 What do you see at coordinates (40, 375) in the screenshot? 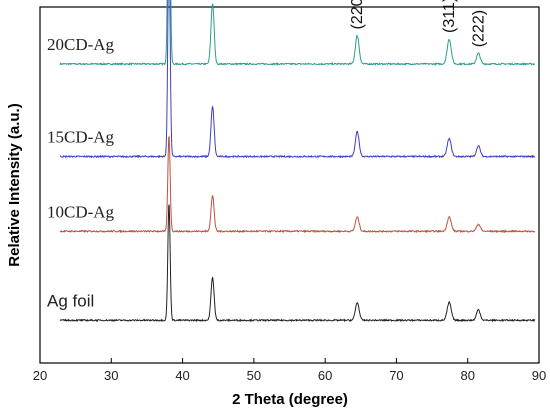
I see `x-tick-label: 20` at bounding box center [40, 375].